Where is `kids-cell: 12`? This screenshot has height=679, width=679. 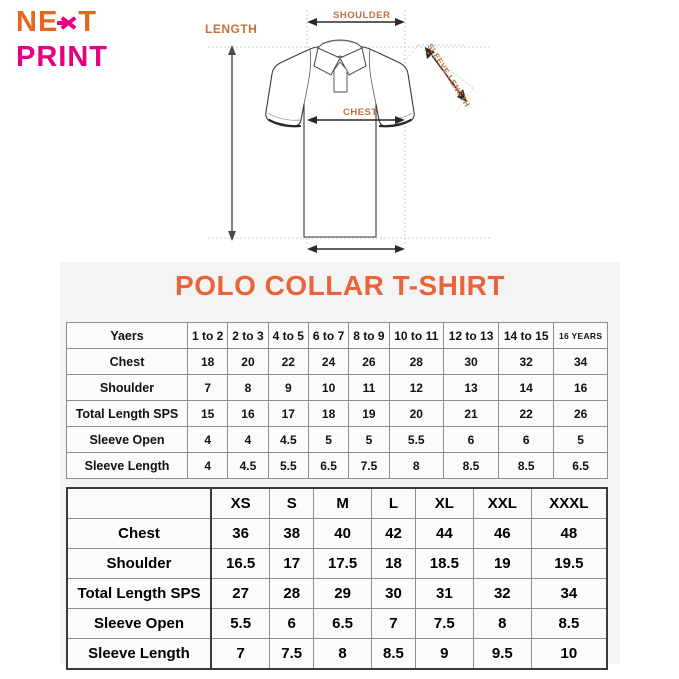
kids-cell: 12 is located at coordinates (416, 387).